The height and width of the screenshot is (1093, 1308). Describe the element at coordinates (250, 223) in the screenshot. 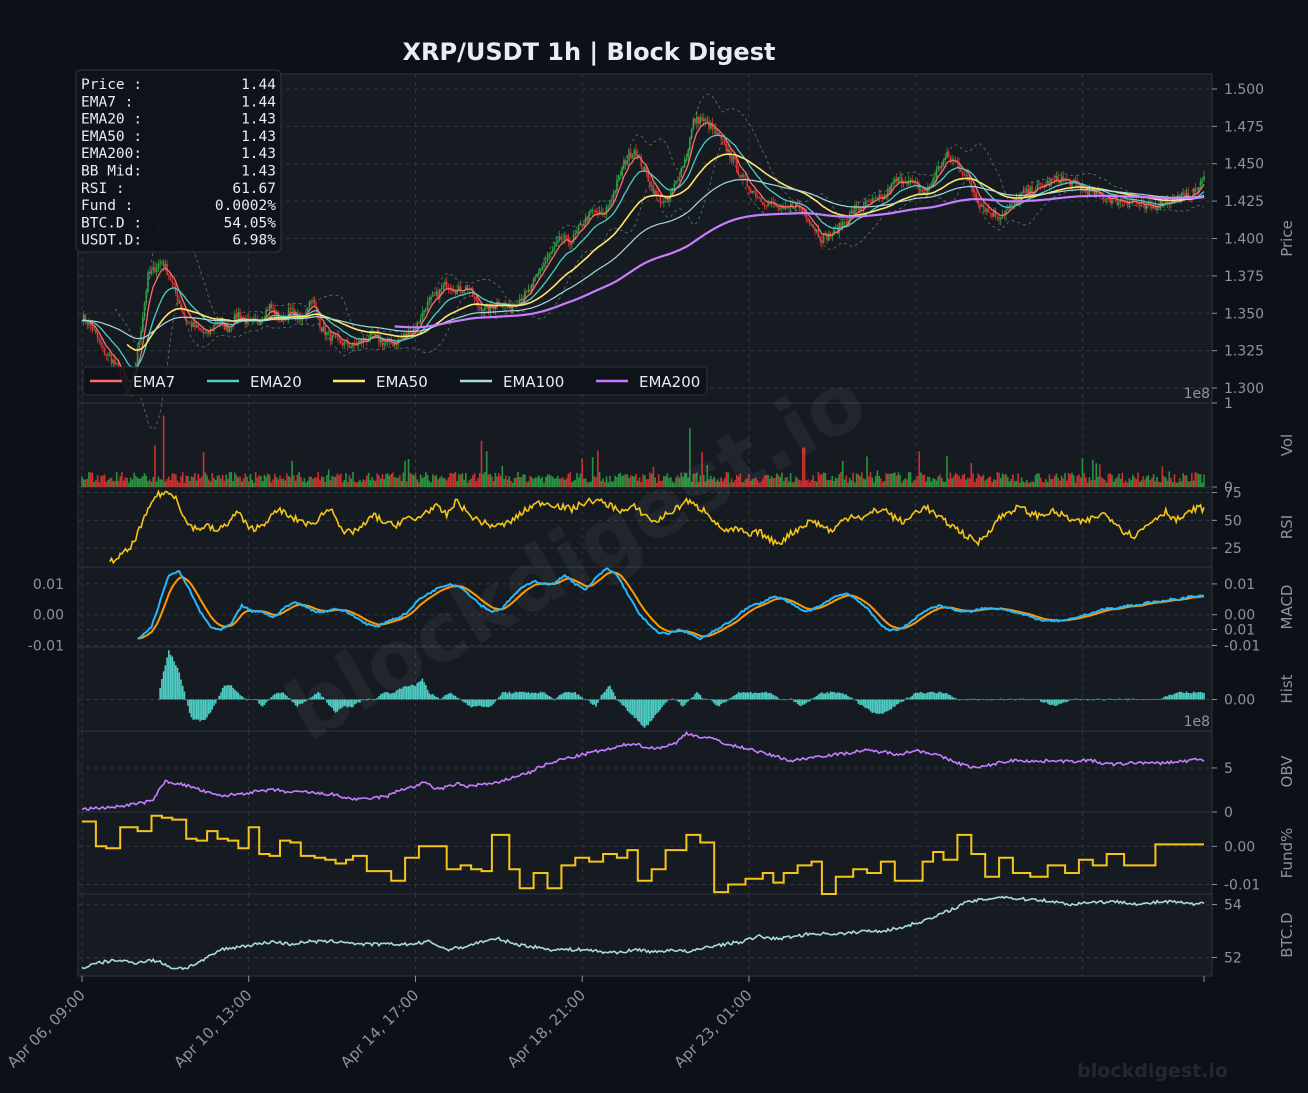

I see `info-value: 54.05%` at that location.